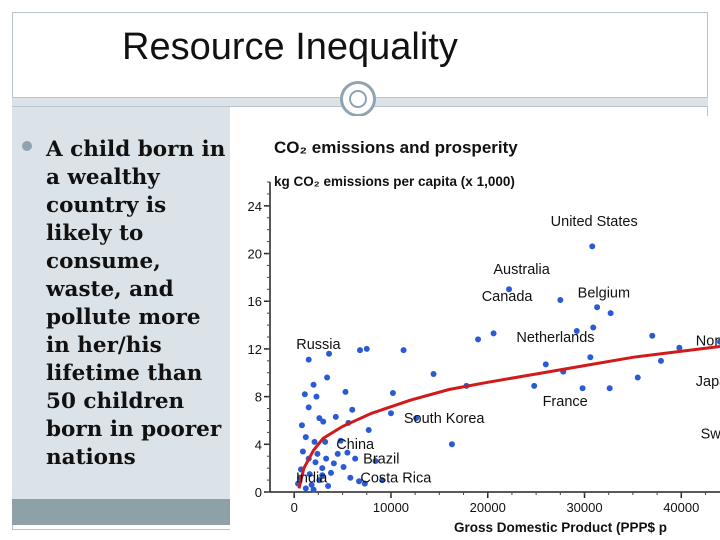  What do you see at coordinates (318, 345) in the screenshot?
I see `country-label: Russia` at bounding box center [318, 345].